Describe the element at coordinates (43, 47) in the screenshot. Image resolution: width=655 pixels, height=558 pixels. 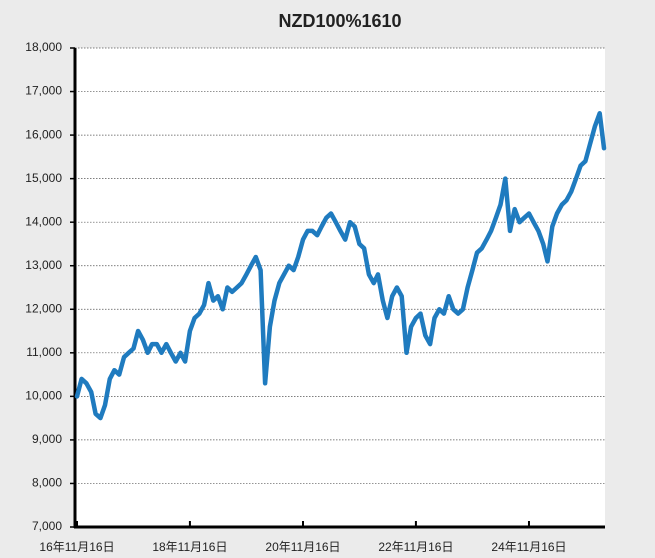
I see `y-tick-label: 18,000` at that location.